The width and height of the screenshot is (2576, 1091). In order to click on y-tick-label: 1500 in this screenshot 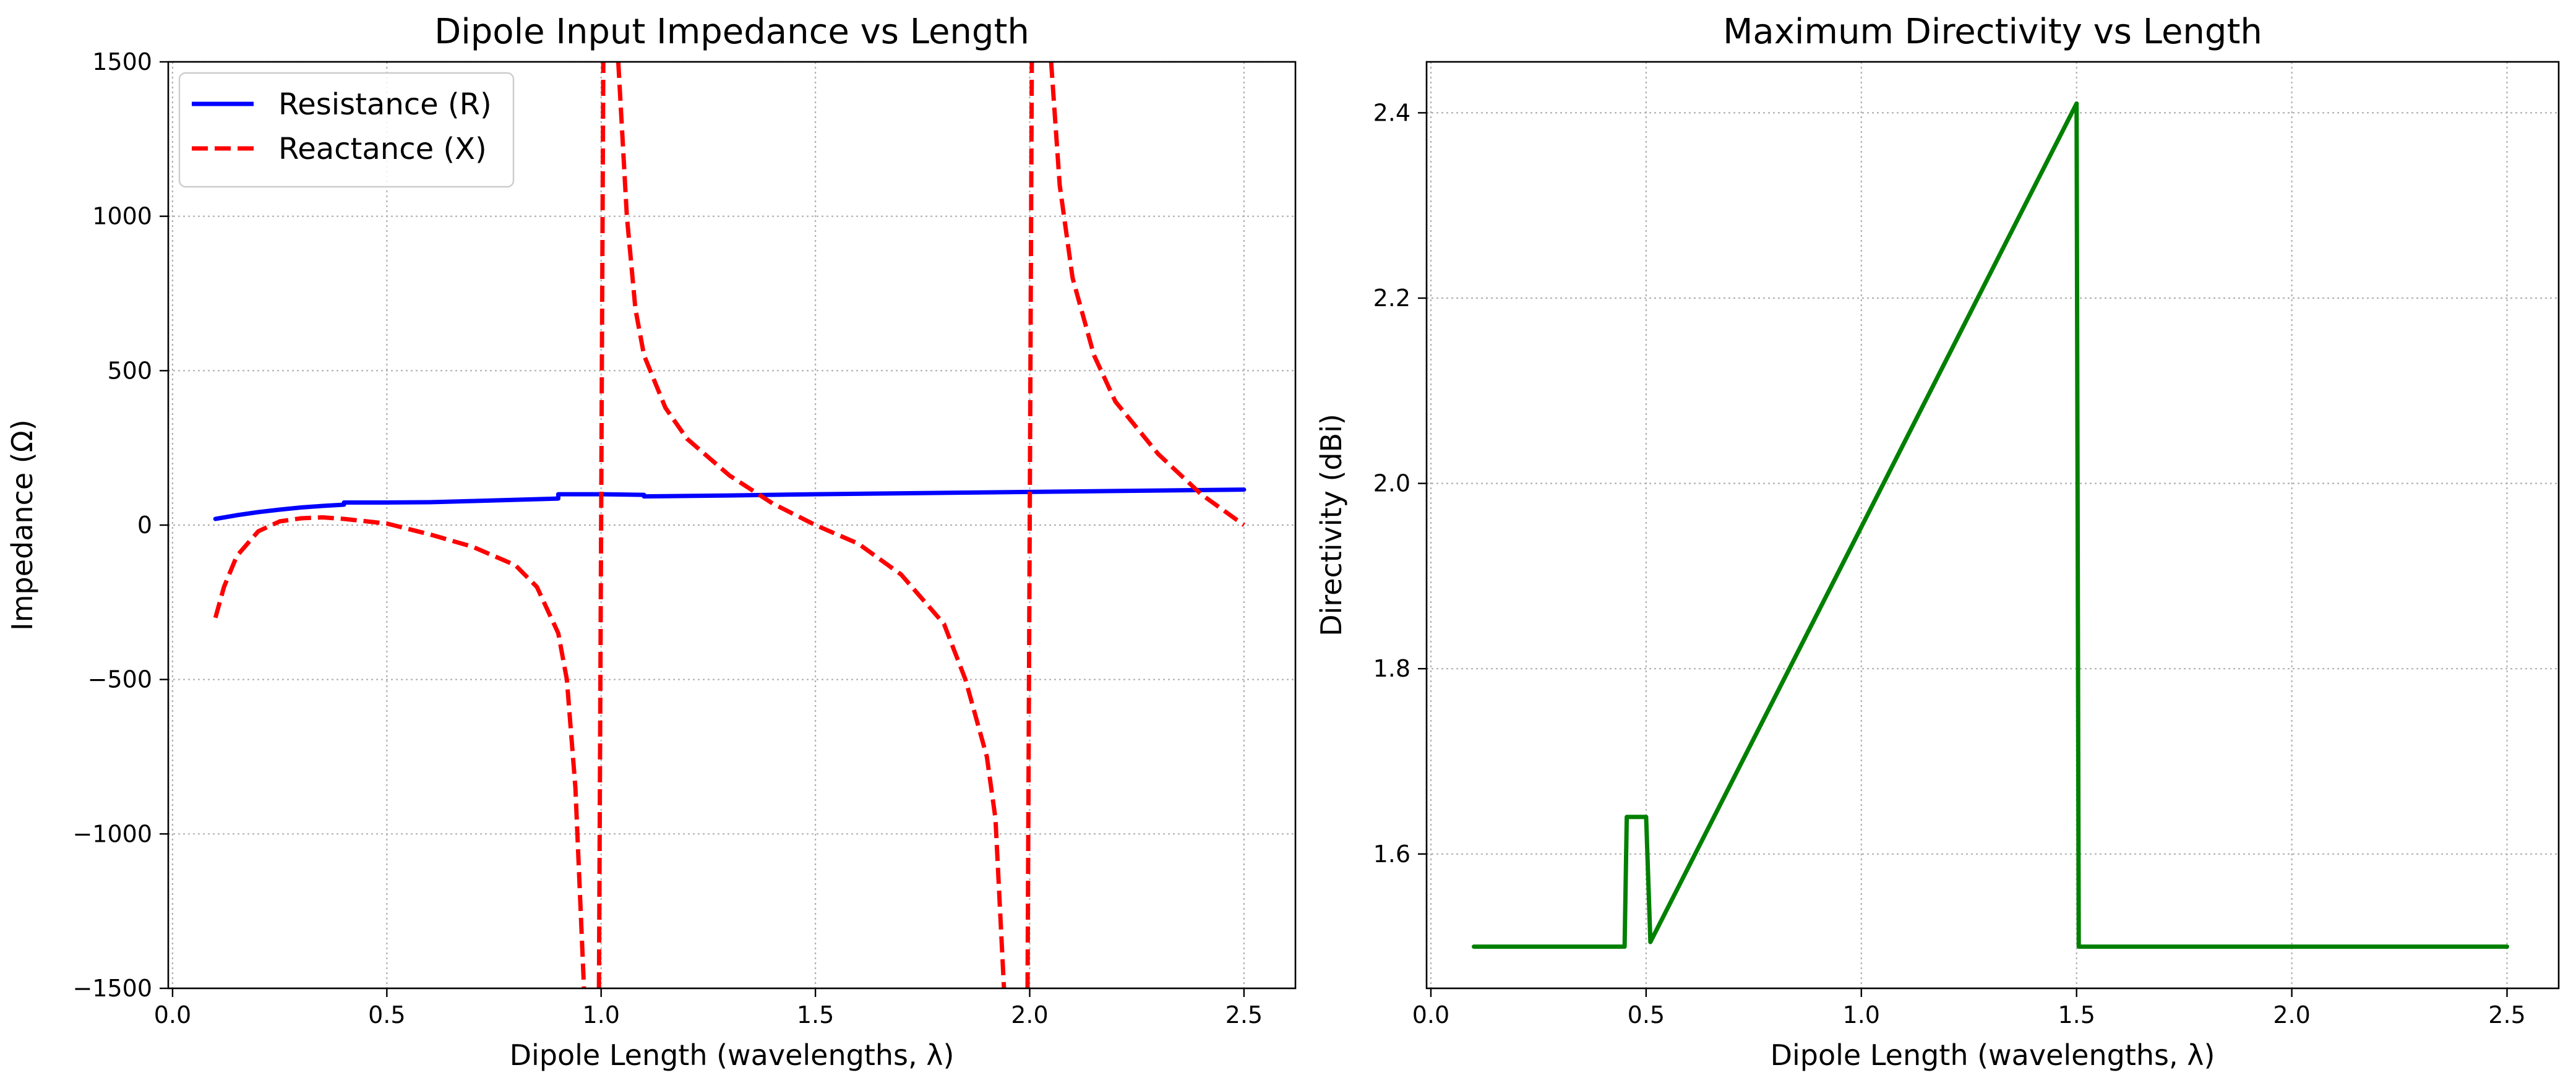, I will do `click(122, 62)`.